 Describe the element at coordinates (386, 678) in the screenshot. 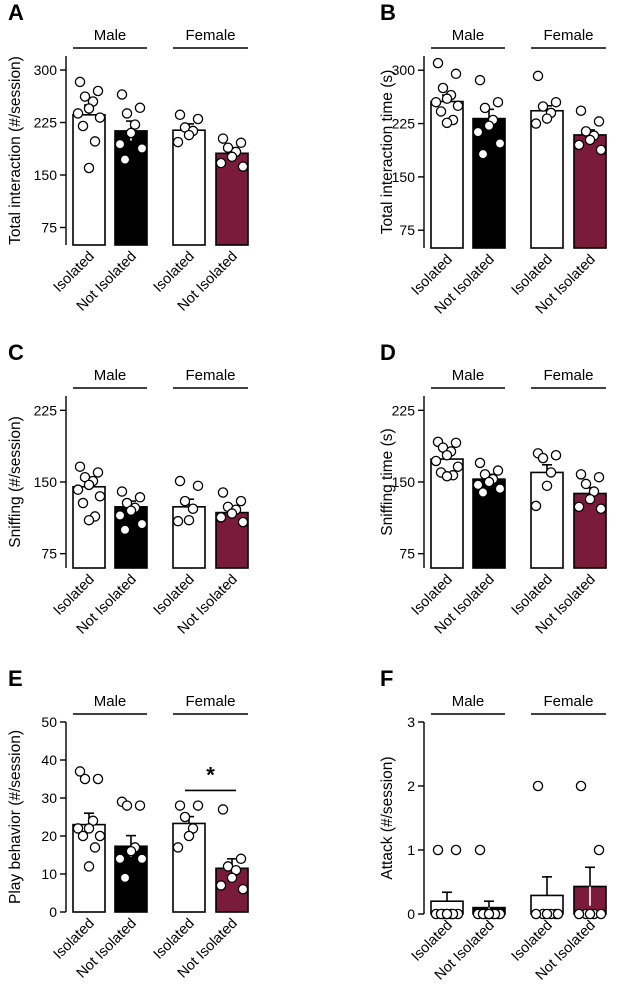

I see `panel-letter: F` at that location.